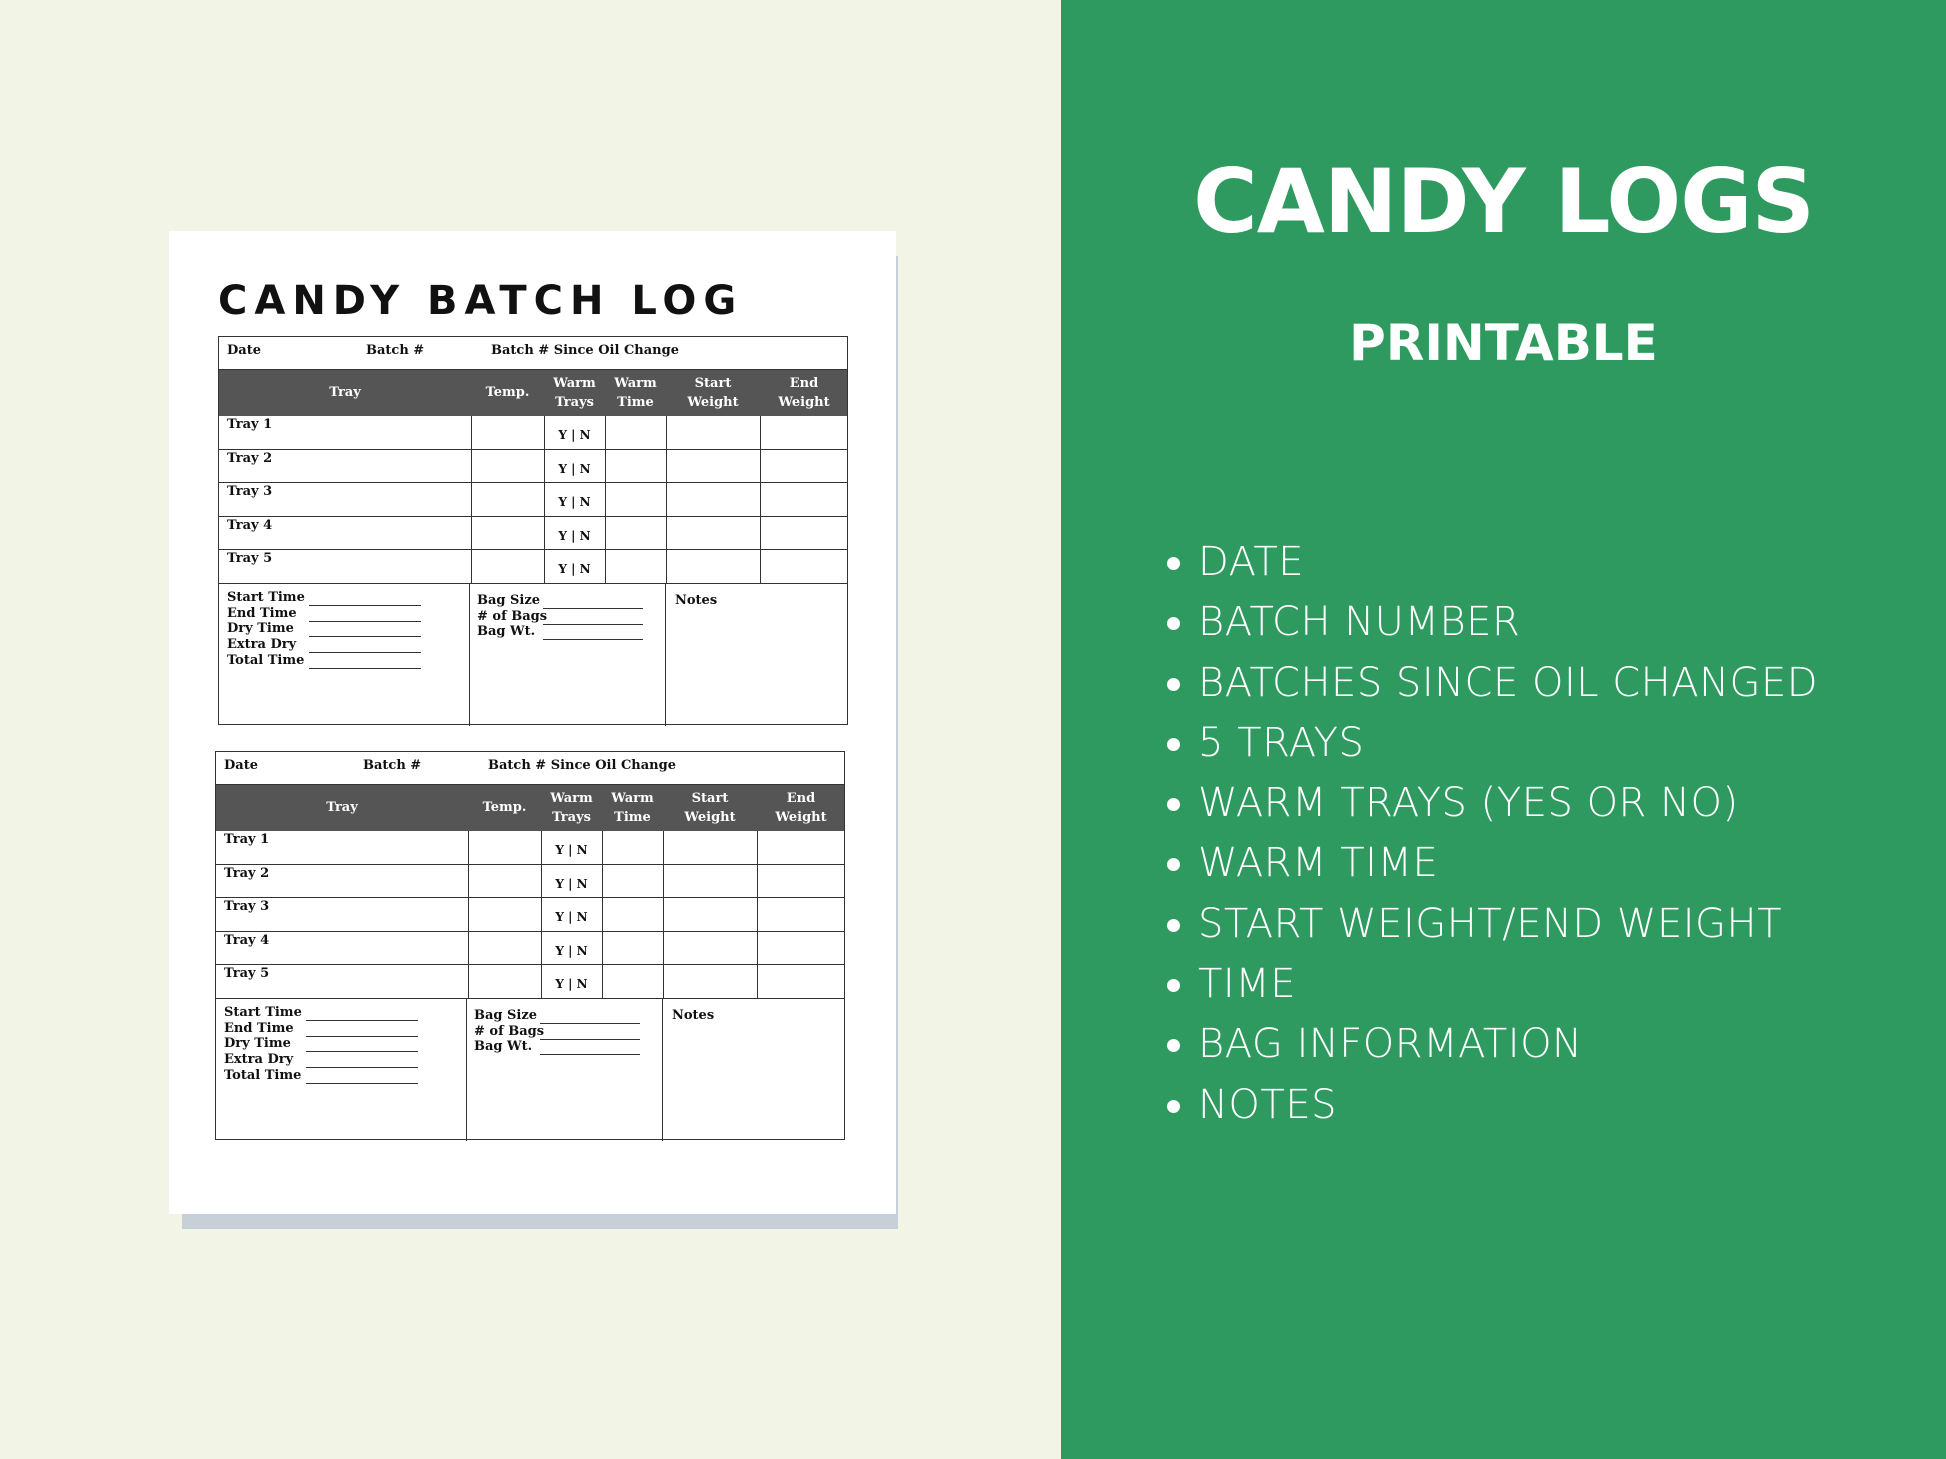  Describe the element at coordinates (250, 525) in the screenshot. I see `tray-label: Tray 4` at that location.